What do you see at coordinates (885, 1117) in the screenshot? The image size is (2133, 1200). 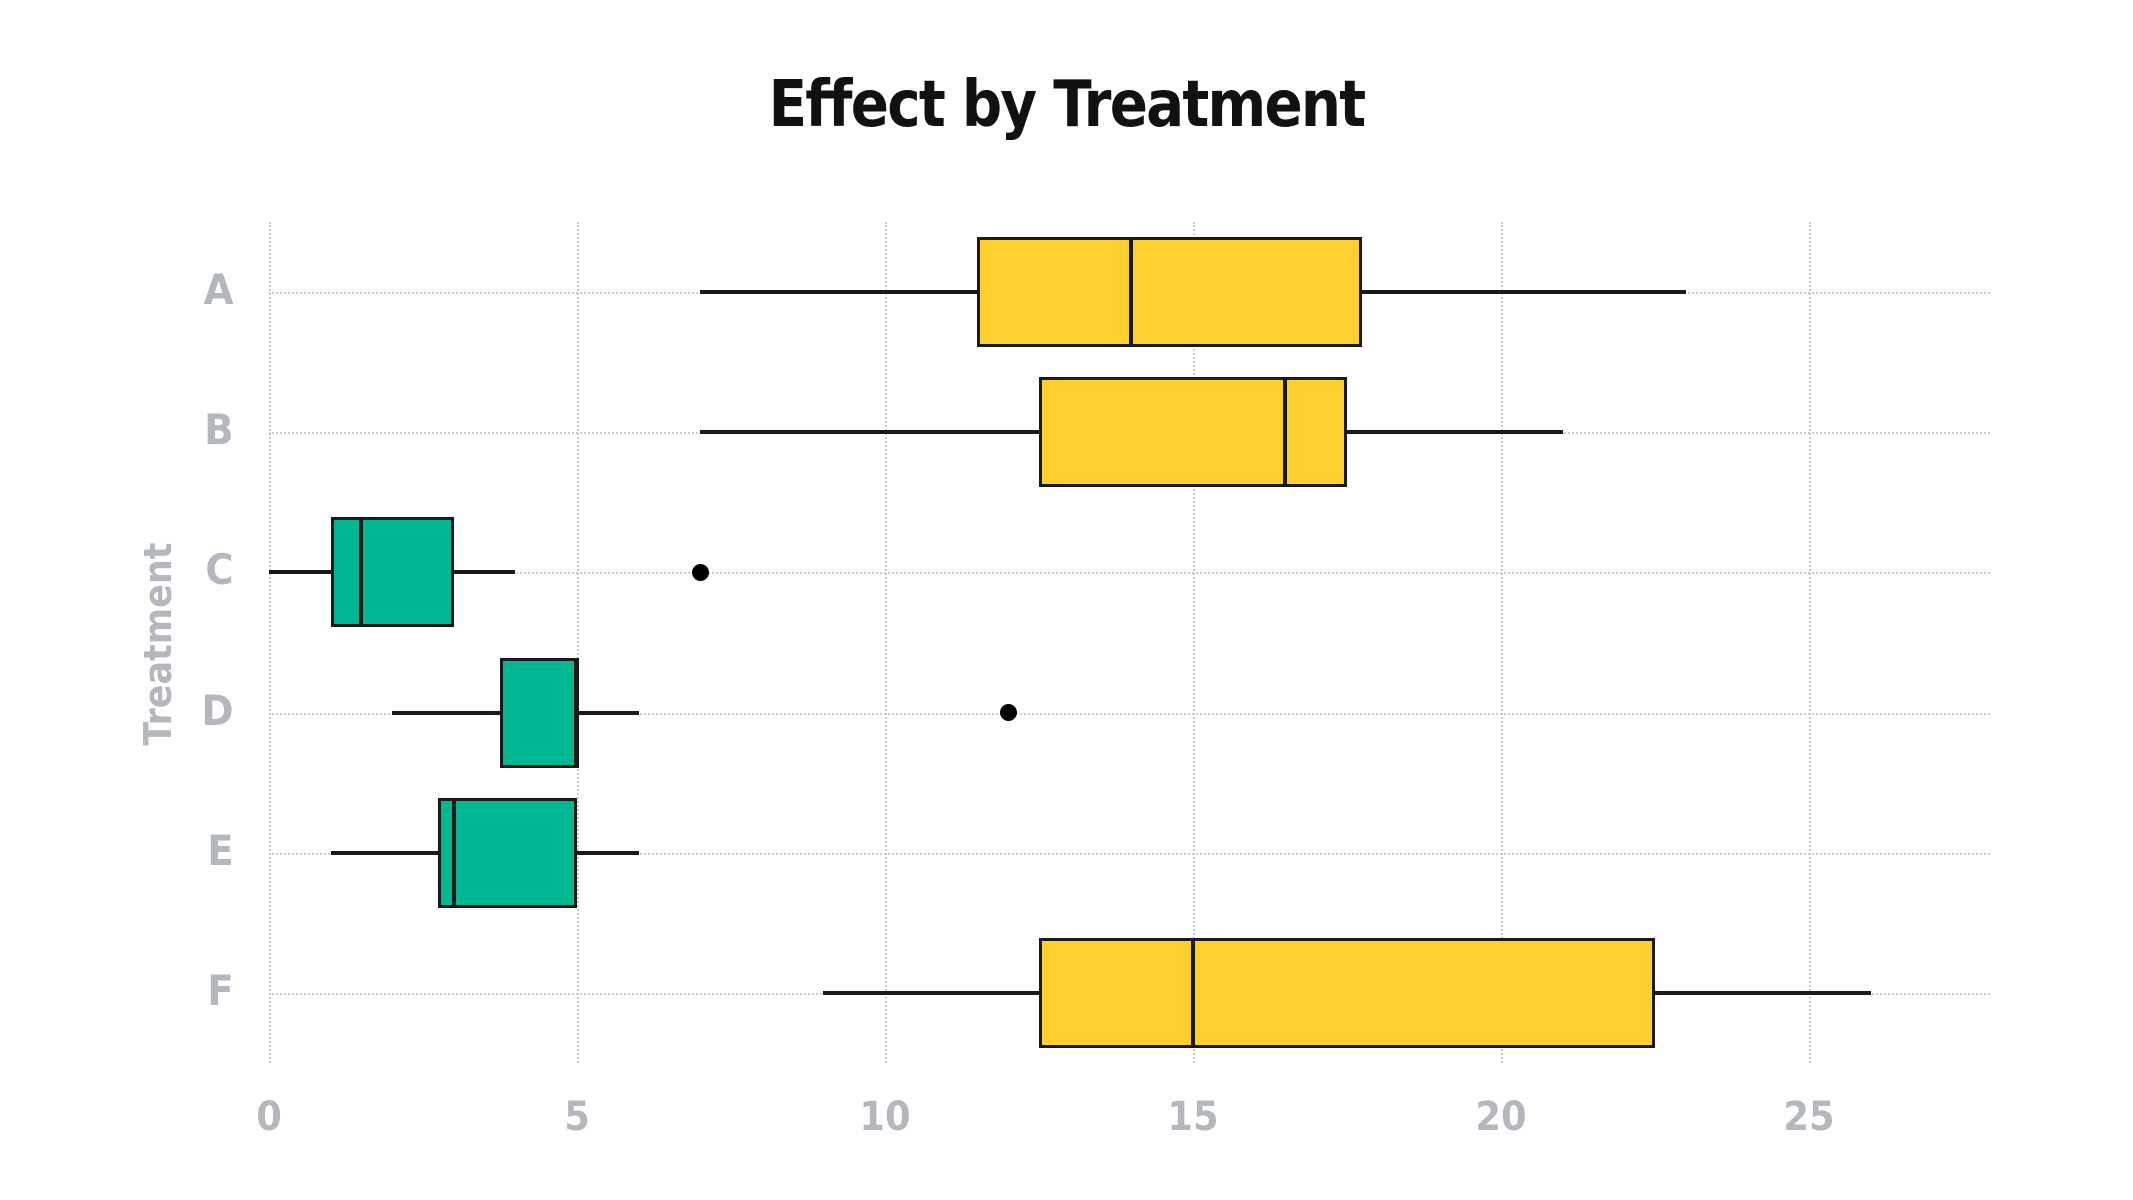 I see `x-tick-label-10: 10` at bounding box center [885, 1117].